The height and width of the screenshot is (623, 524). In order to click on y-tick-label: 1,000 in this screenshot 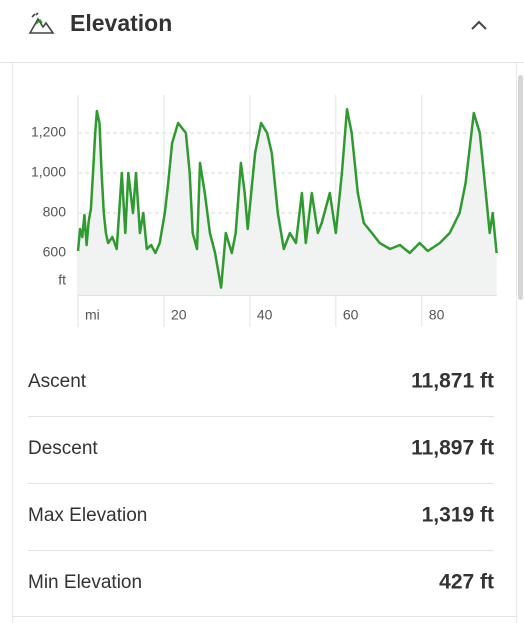, I will do `click(48, 172)`.